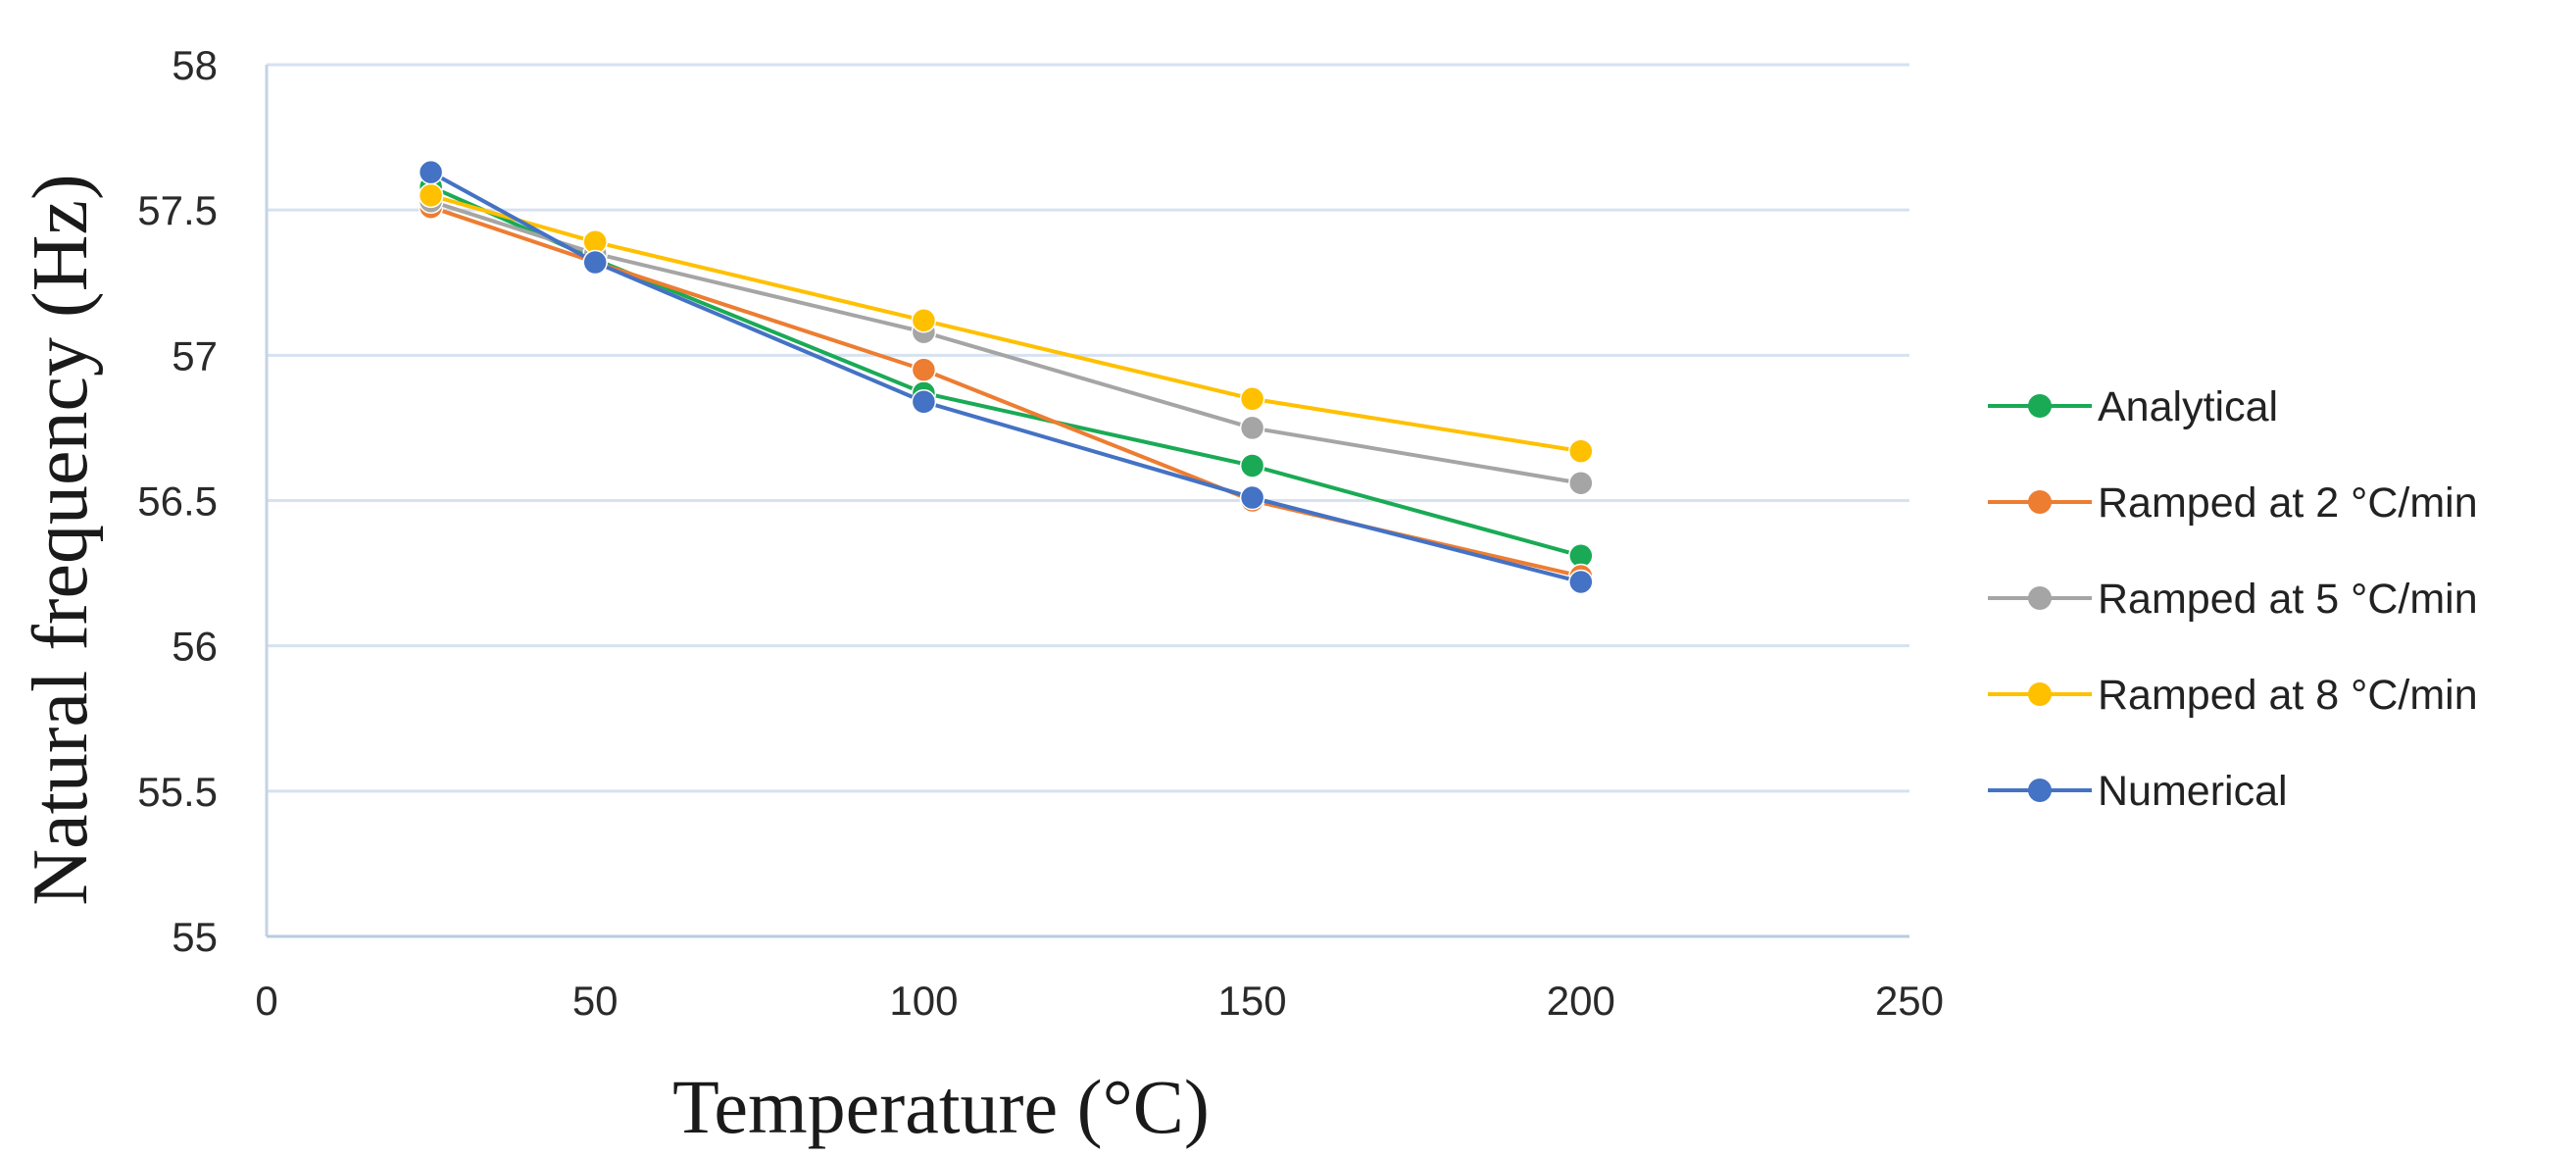 The height and width of the screenshot is (1158, 2576). What do you see at coordinates (195, 65) in the screenshot?
I see `y-tick-label: 58` at bounding box center [195, 65].